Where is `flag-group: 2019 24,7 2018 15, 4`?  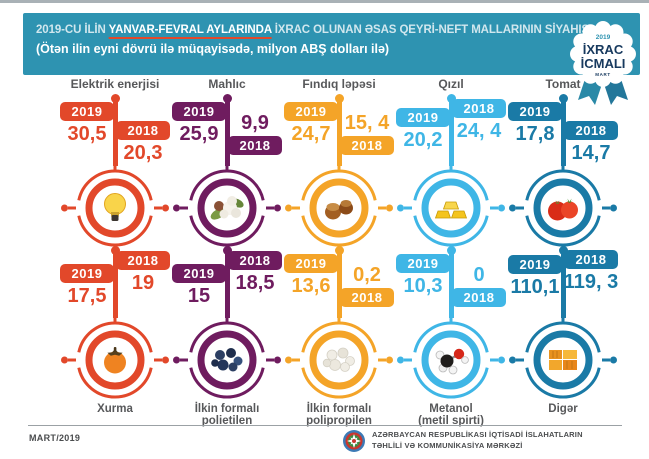
flag-group: 2019 24,7 2018 15, 4 is located at coordinates (339, 130).